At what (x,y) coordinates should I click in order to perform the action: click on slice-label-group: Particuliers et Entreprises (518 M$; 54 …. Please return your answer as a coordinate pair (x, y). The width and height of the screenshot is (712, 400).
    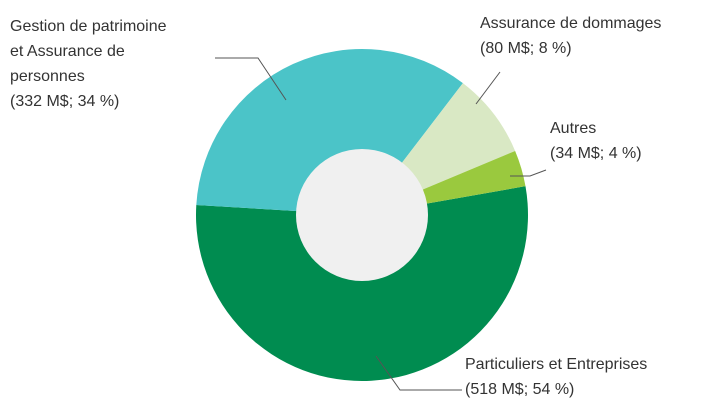
    Looking at the image, I should click on (587, 376).